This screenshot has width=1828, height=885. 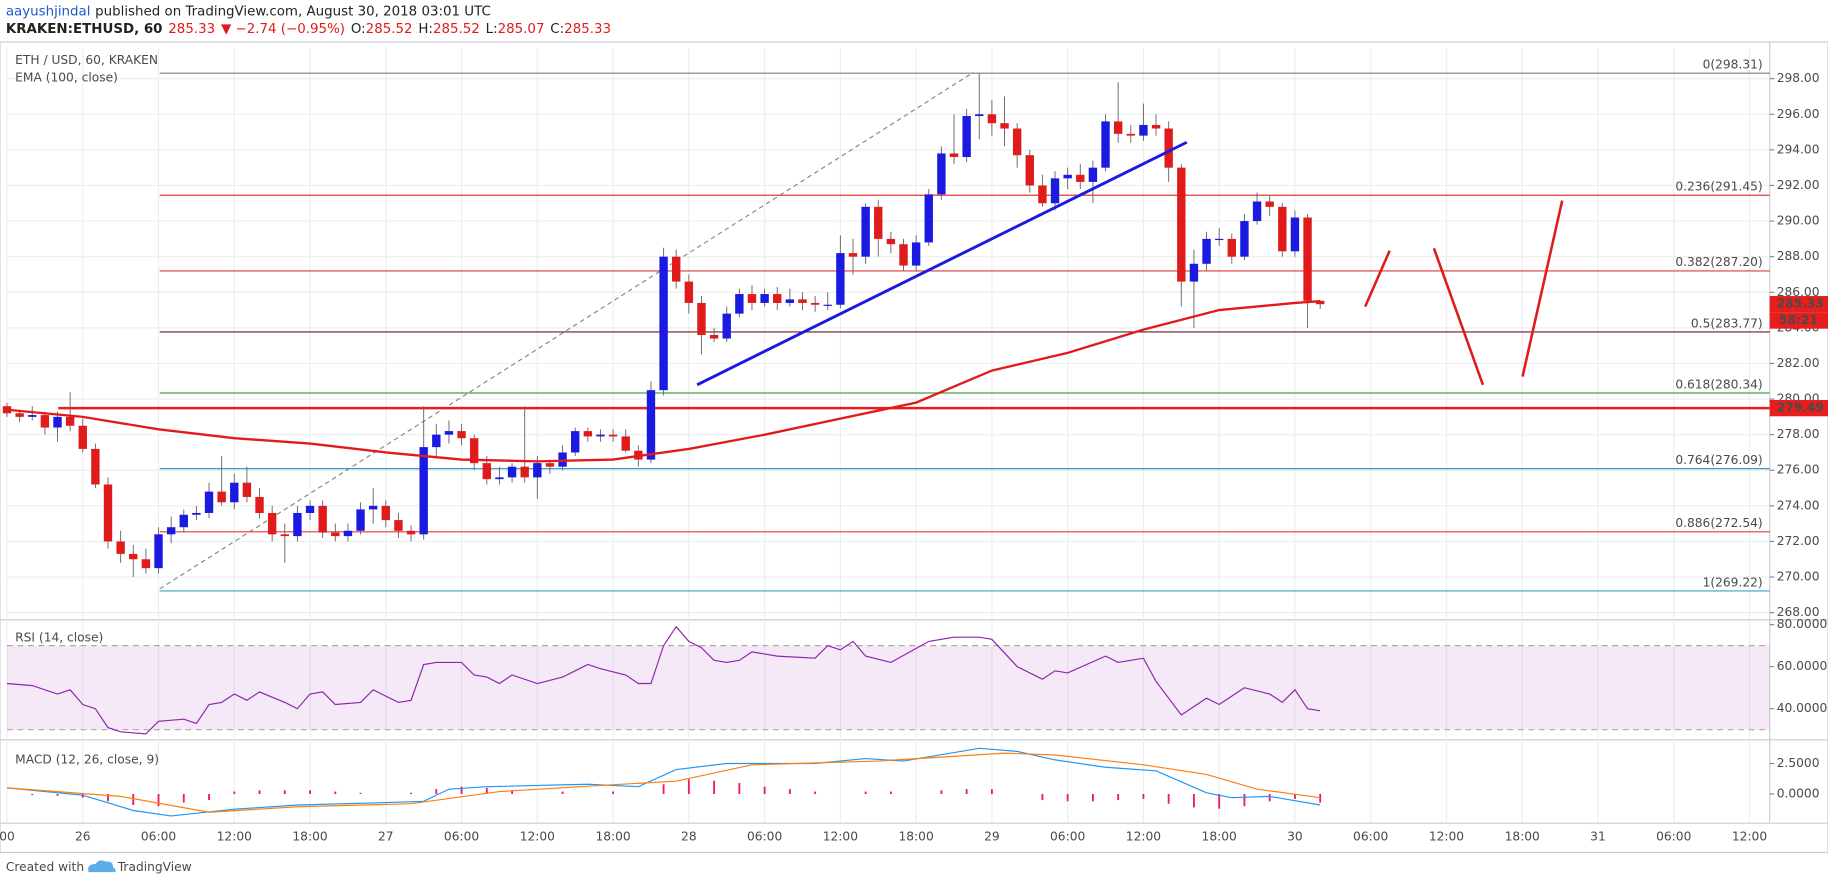 I want to click on ohlc-value: 285.52, so click(x=456, y=29).